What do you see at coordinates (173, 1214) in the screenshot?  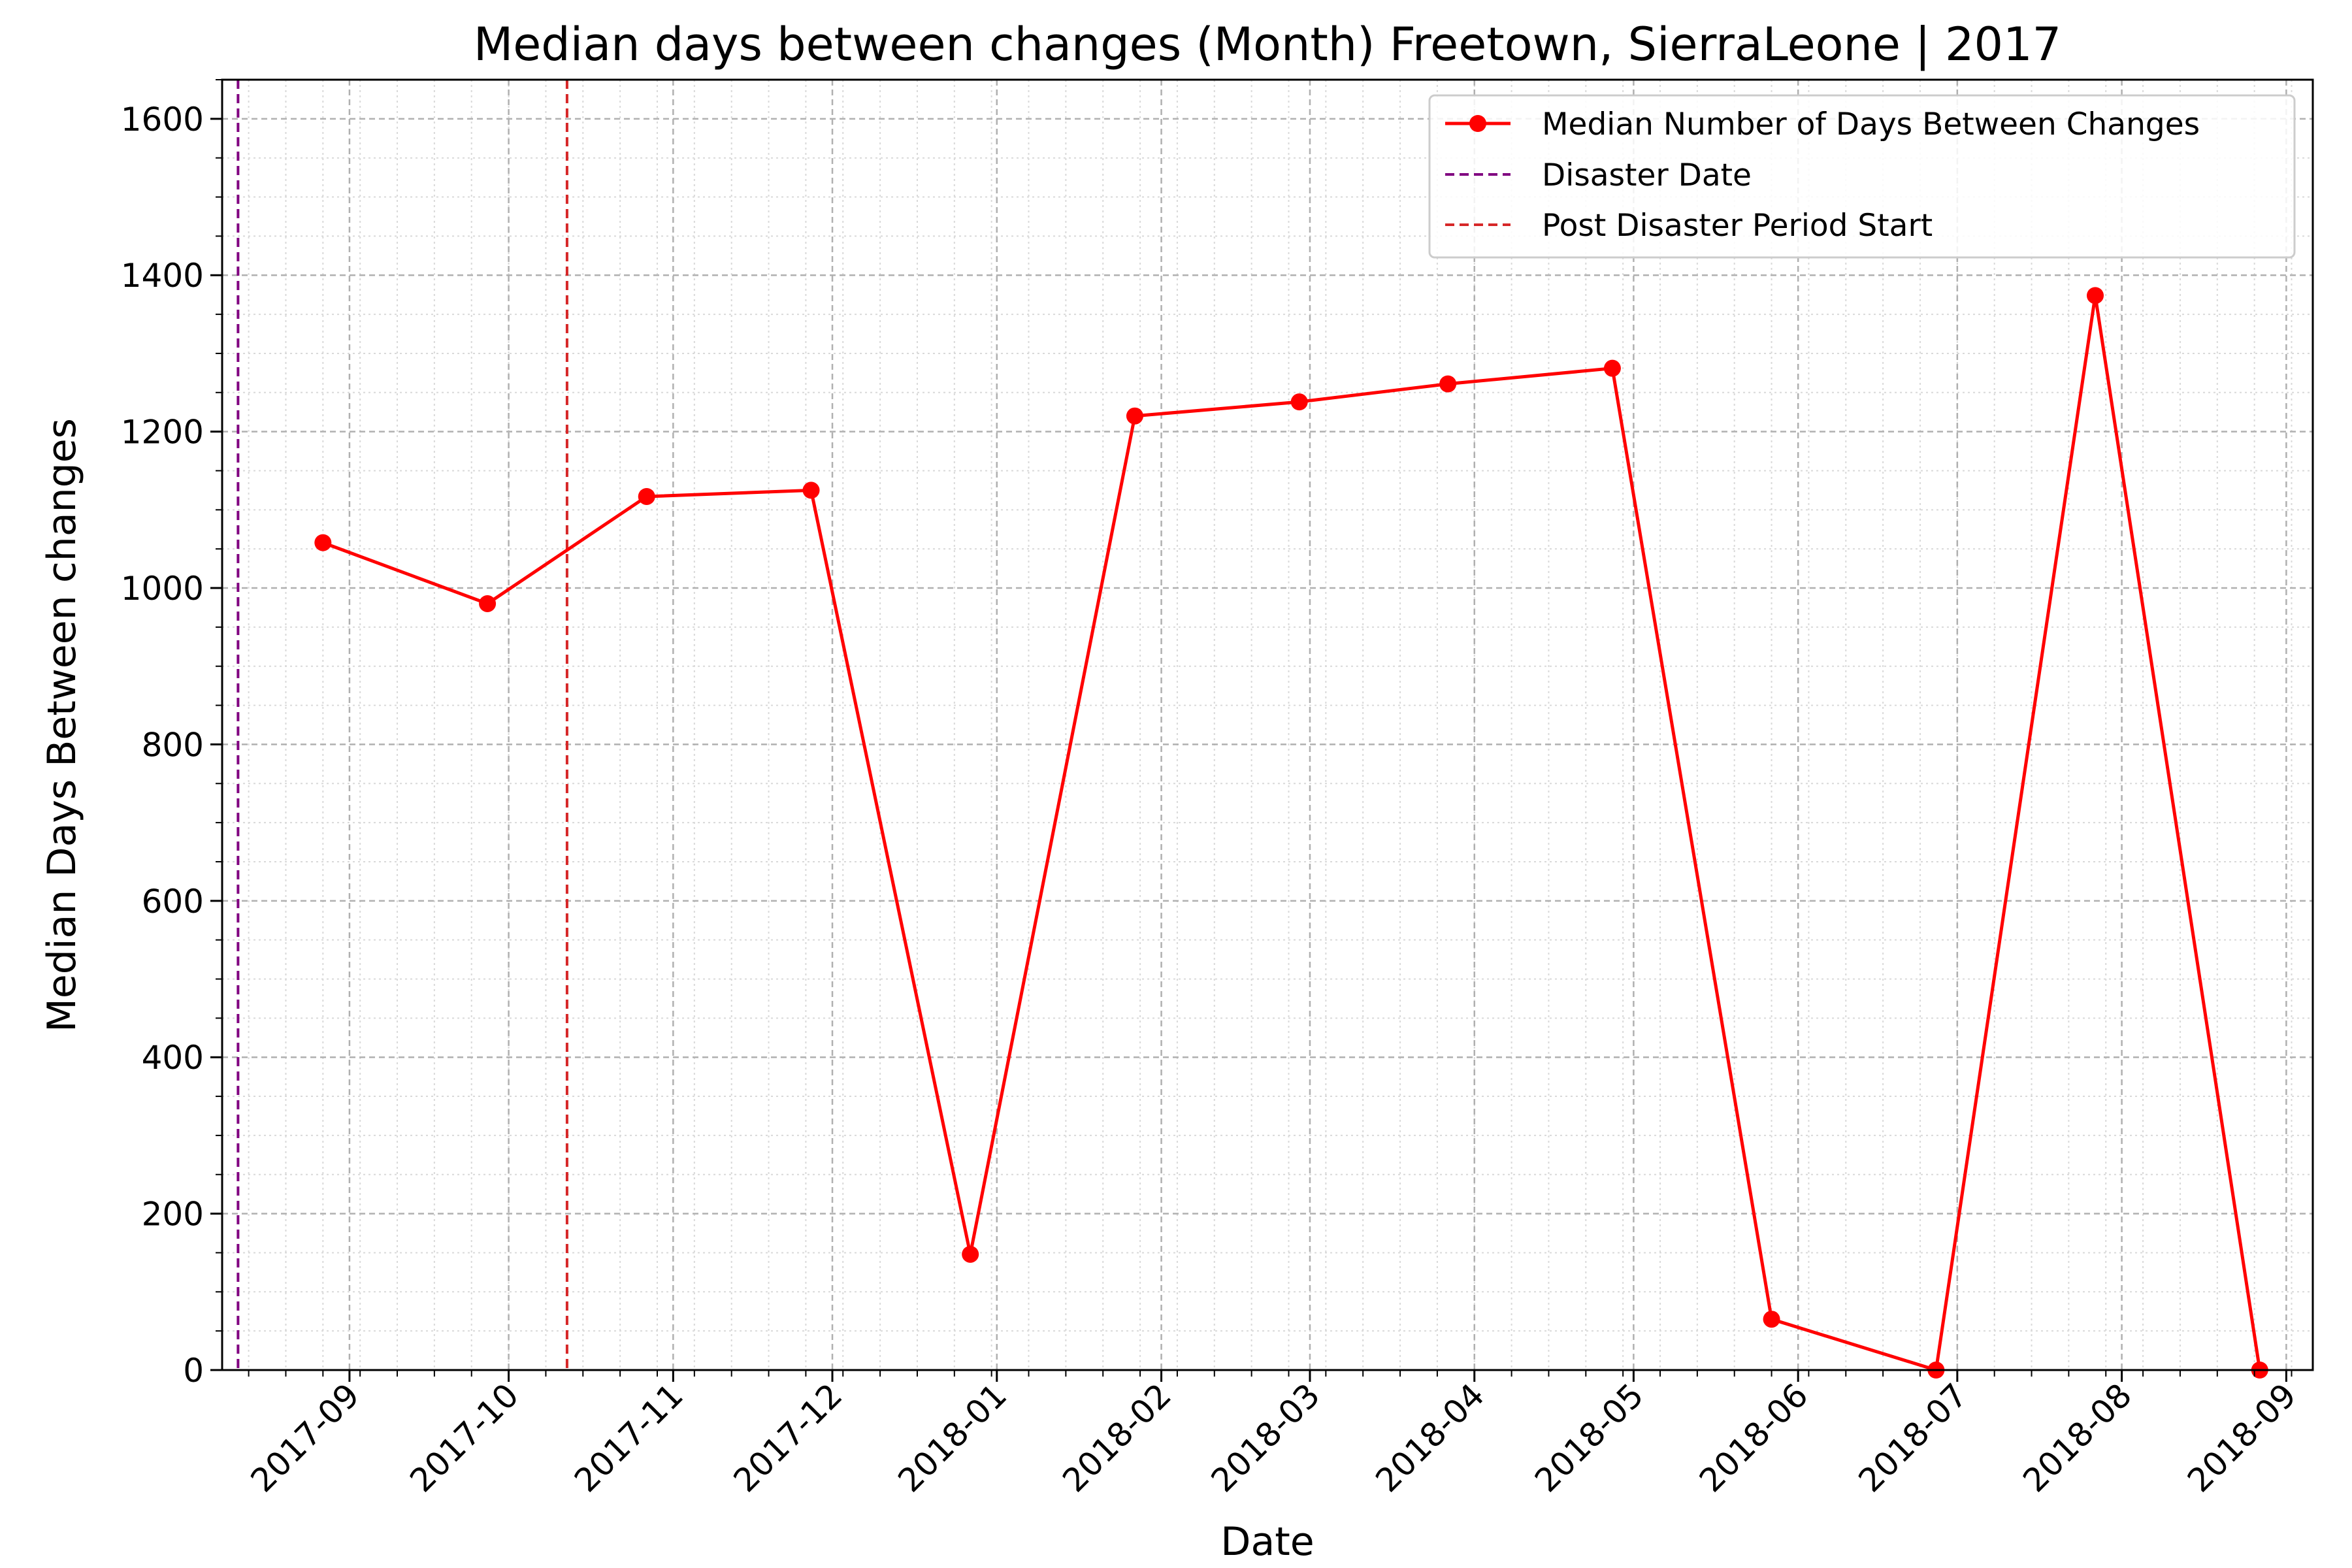 I see `y-tick-label: 200` at bounding box center [173, 1214].